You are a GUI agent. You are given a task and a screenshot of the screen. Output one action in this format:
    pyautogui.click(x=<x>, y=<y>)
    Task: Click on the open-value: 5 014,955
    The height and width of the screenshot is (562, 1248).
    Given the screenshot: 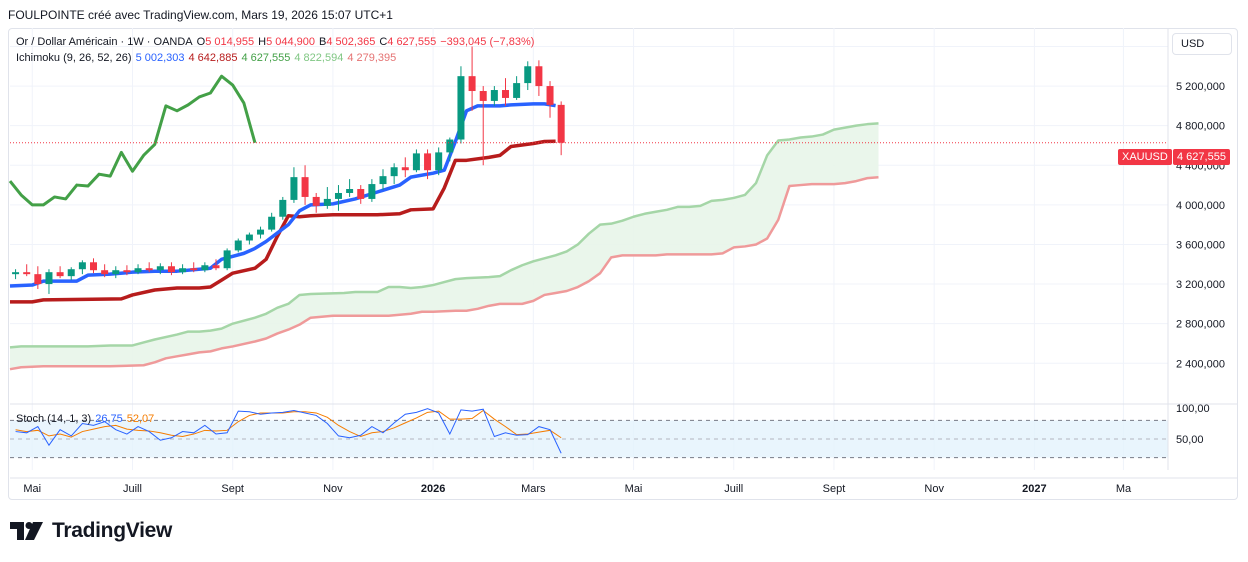 What is the action you would take?
    pyautogui.click(x=230, y=42)
    